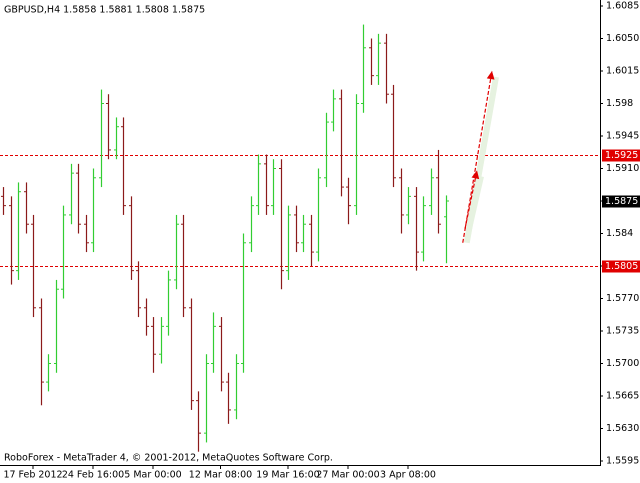 The image size is (640, 483). What do you see at coordinates (622, 6) in the screenshot?
I see `y-tick-label: 1.6085` at bounding box center [622, 6].